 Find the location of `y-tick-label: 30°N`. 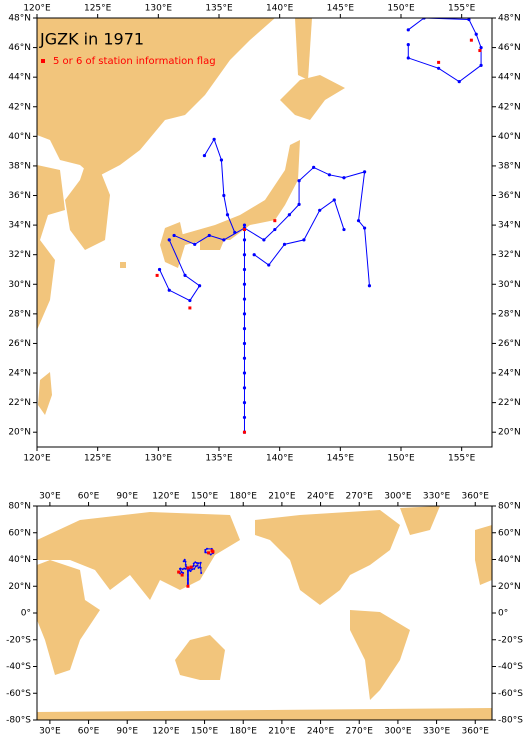

y-tick-label: 30°N is located at coordinates (509, 285).